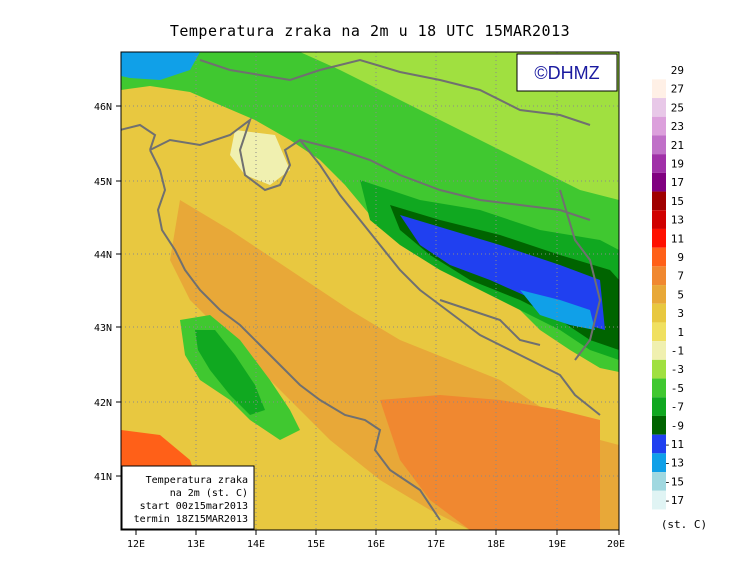  Describe the element at coordinates (677, 164) in the screenshot. I see `colorbar-label: 19` at that location.